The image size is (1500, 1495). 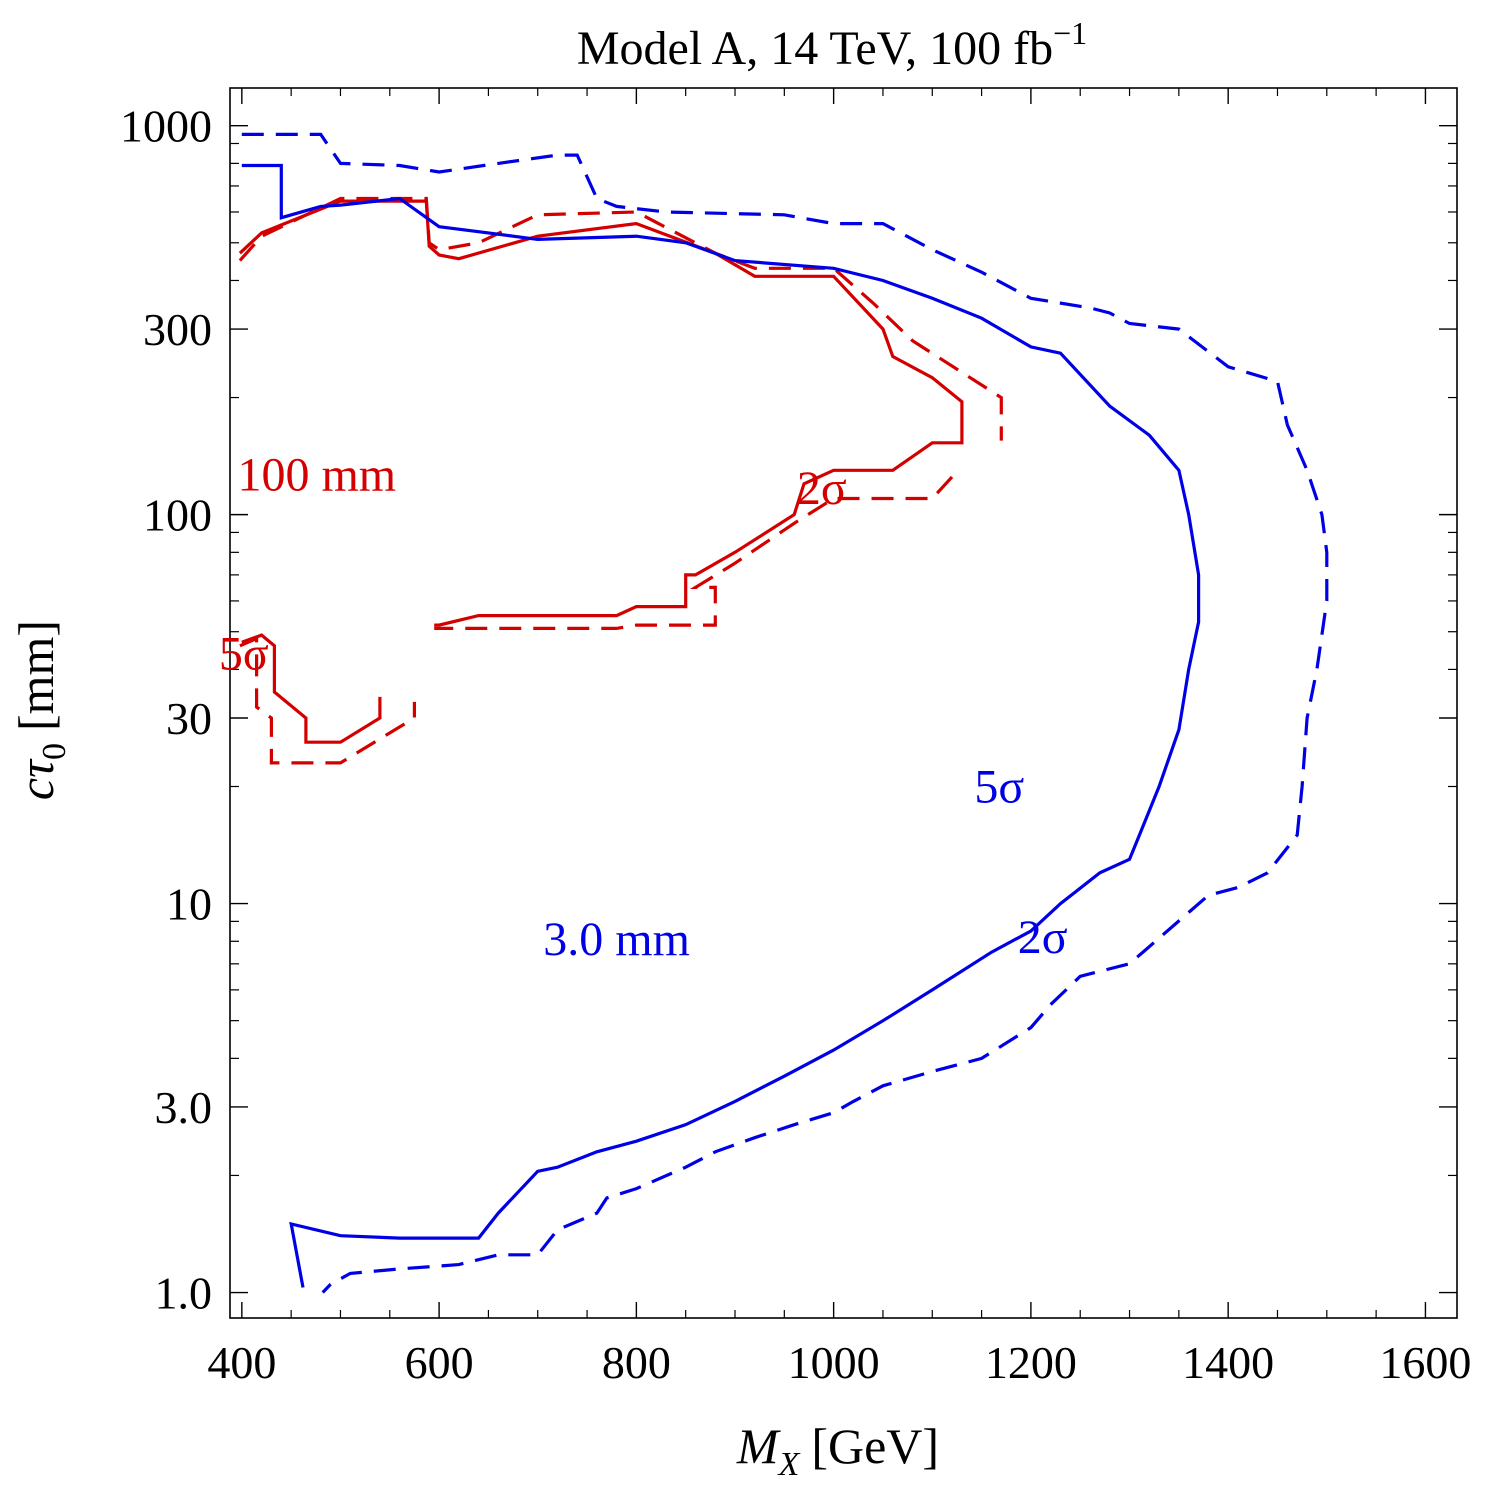 I want to click on contour-annotation: 100 mm, so click(x=316, y=474).